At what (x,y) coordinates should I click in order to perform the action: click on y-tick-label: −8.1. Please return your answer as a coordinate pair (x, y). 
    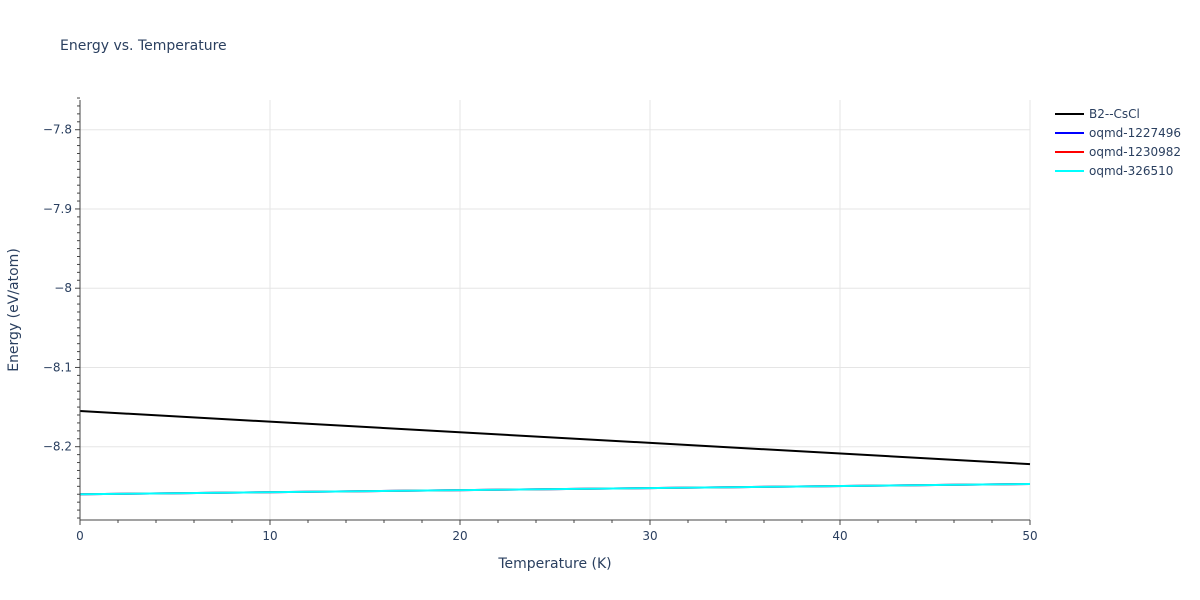
    Looking at the image, I should click on (57, 367).